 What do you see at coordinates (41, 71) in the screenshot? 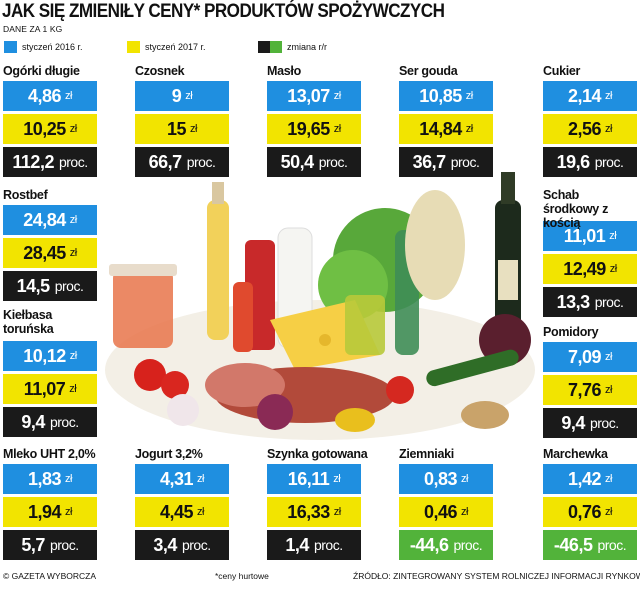
I see `product-name: Ogórki długie` at bounding box center [41, 71].